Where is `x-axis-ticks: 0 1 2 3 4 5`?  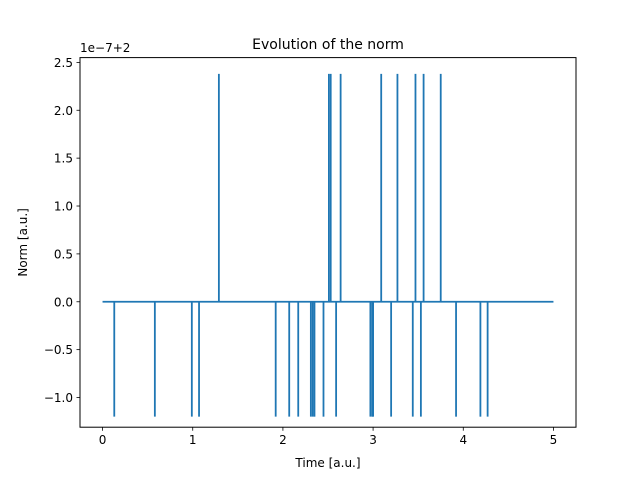
x-axis-ticks: 0 1 2 3 4 5 is located at coordinates (328, 437).